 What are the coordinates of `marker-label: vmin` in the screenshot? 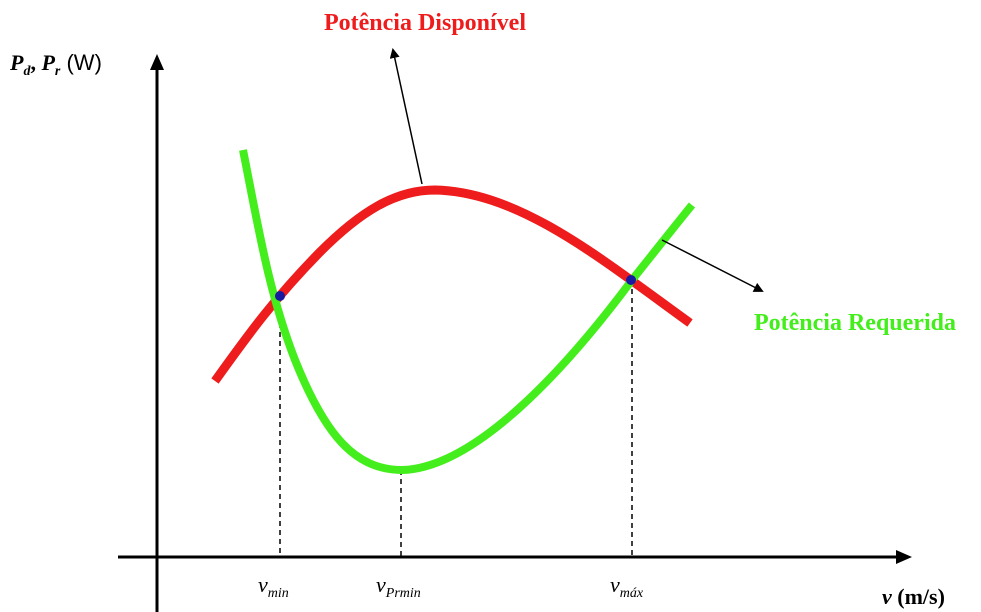 It's located at (273, 586).